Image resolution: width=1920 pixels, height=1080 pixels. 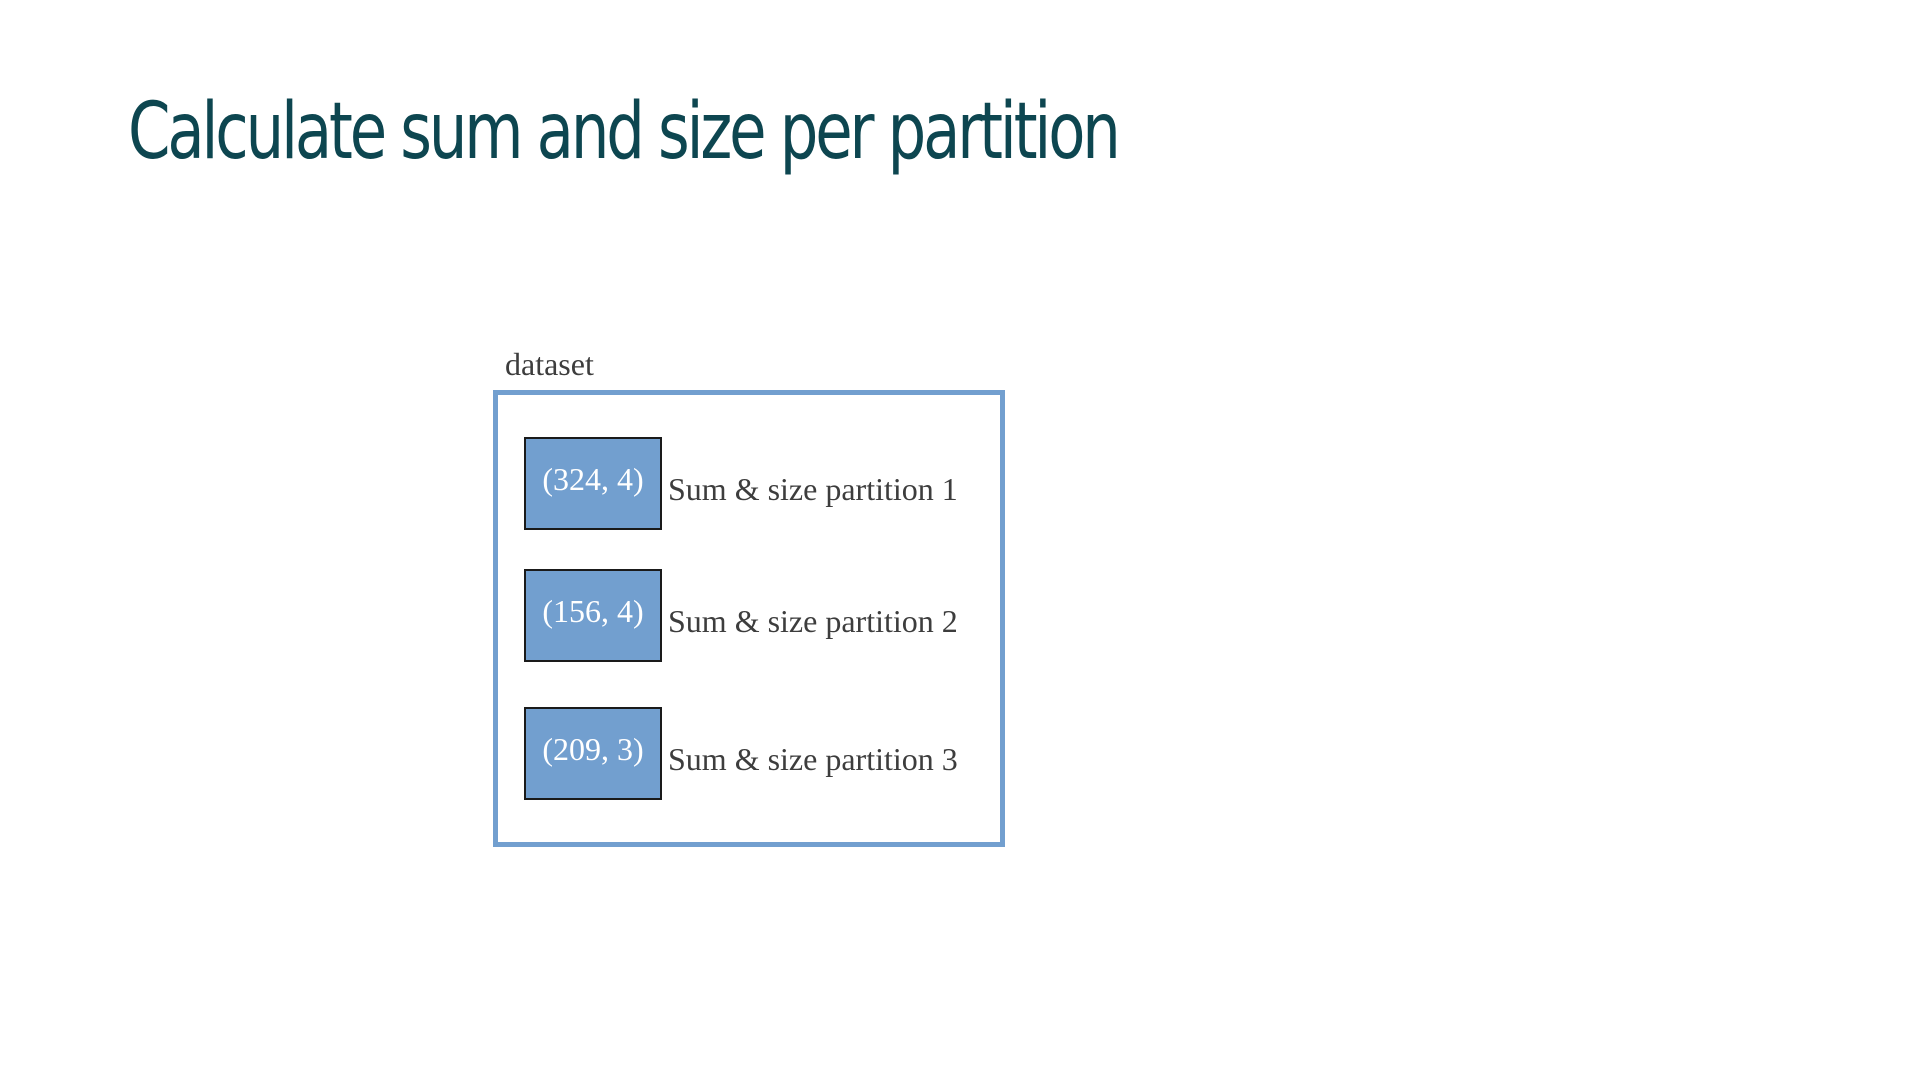 I want to click on dataset-label: dataset, so click(x=549, y=364).